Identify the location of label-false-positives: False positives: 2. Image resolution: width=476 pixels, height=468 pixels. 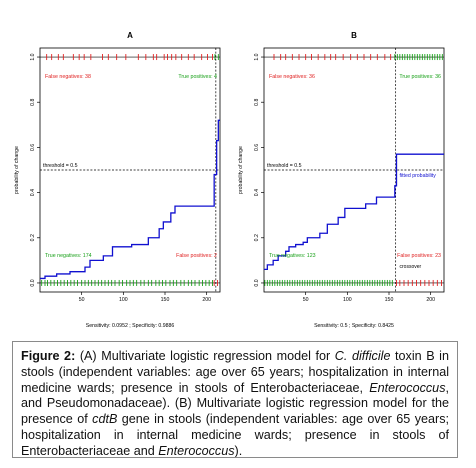
(196, 256).